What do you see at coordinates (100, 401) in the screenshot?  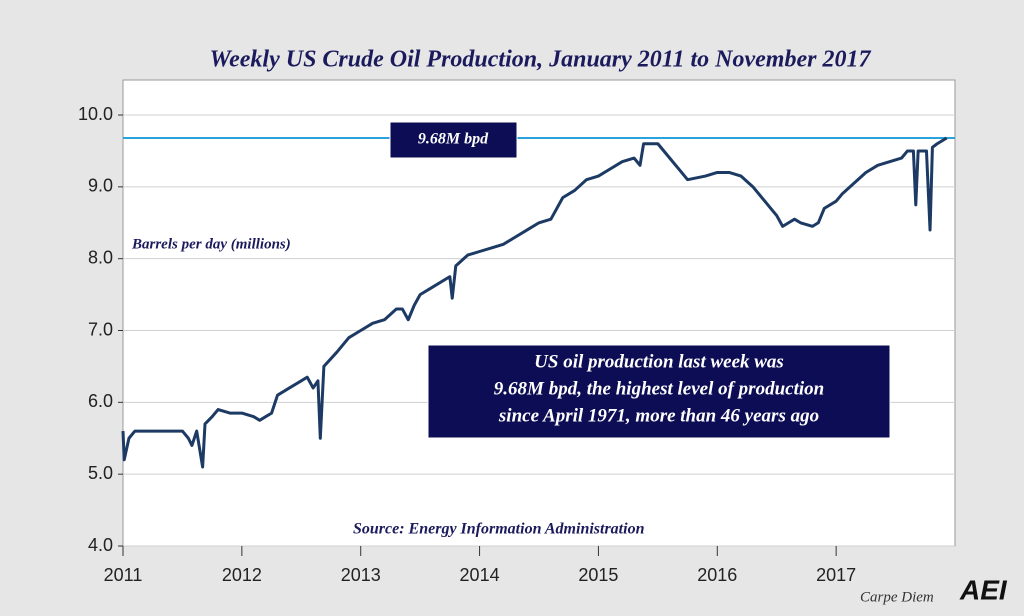 I see `y-tick-label: 6.0` at bounding box center [100, 401].